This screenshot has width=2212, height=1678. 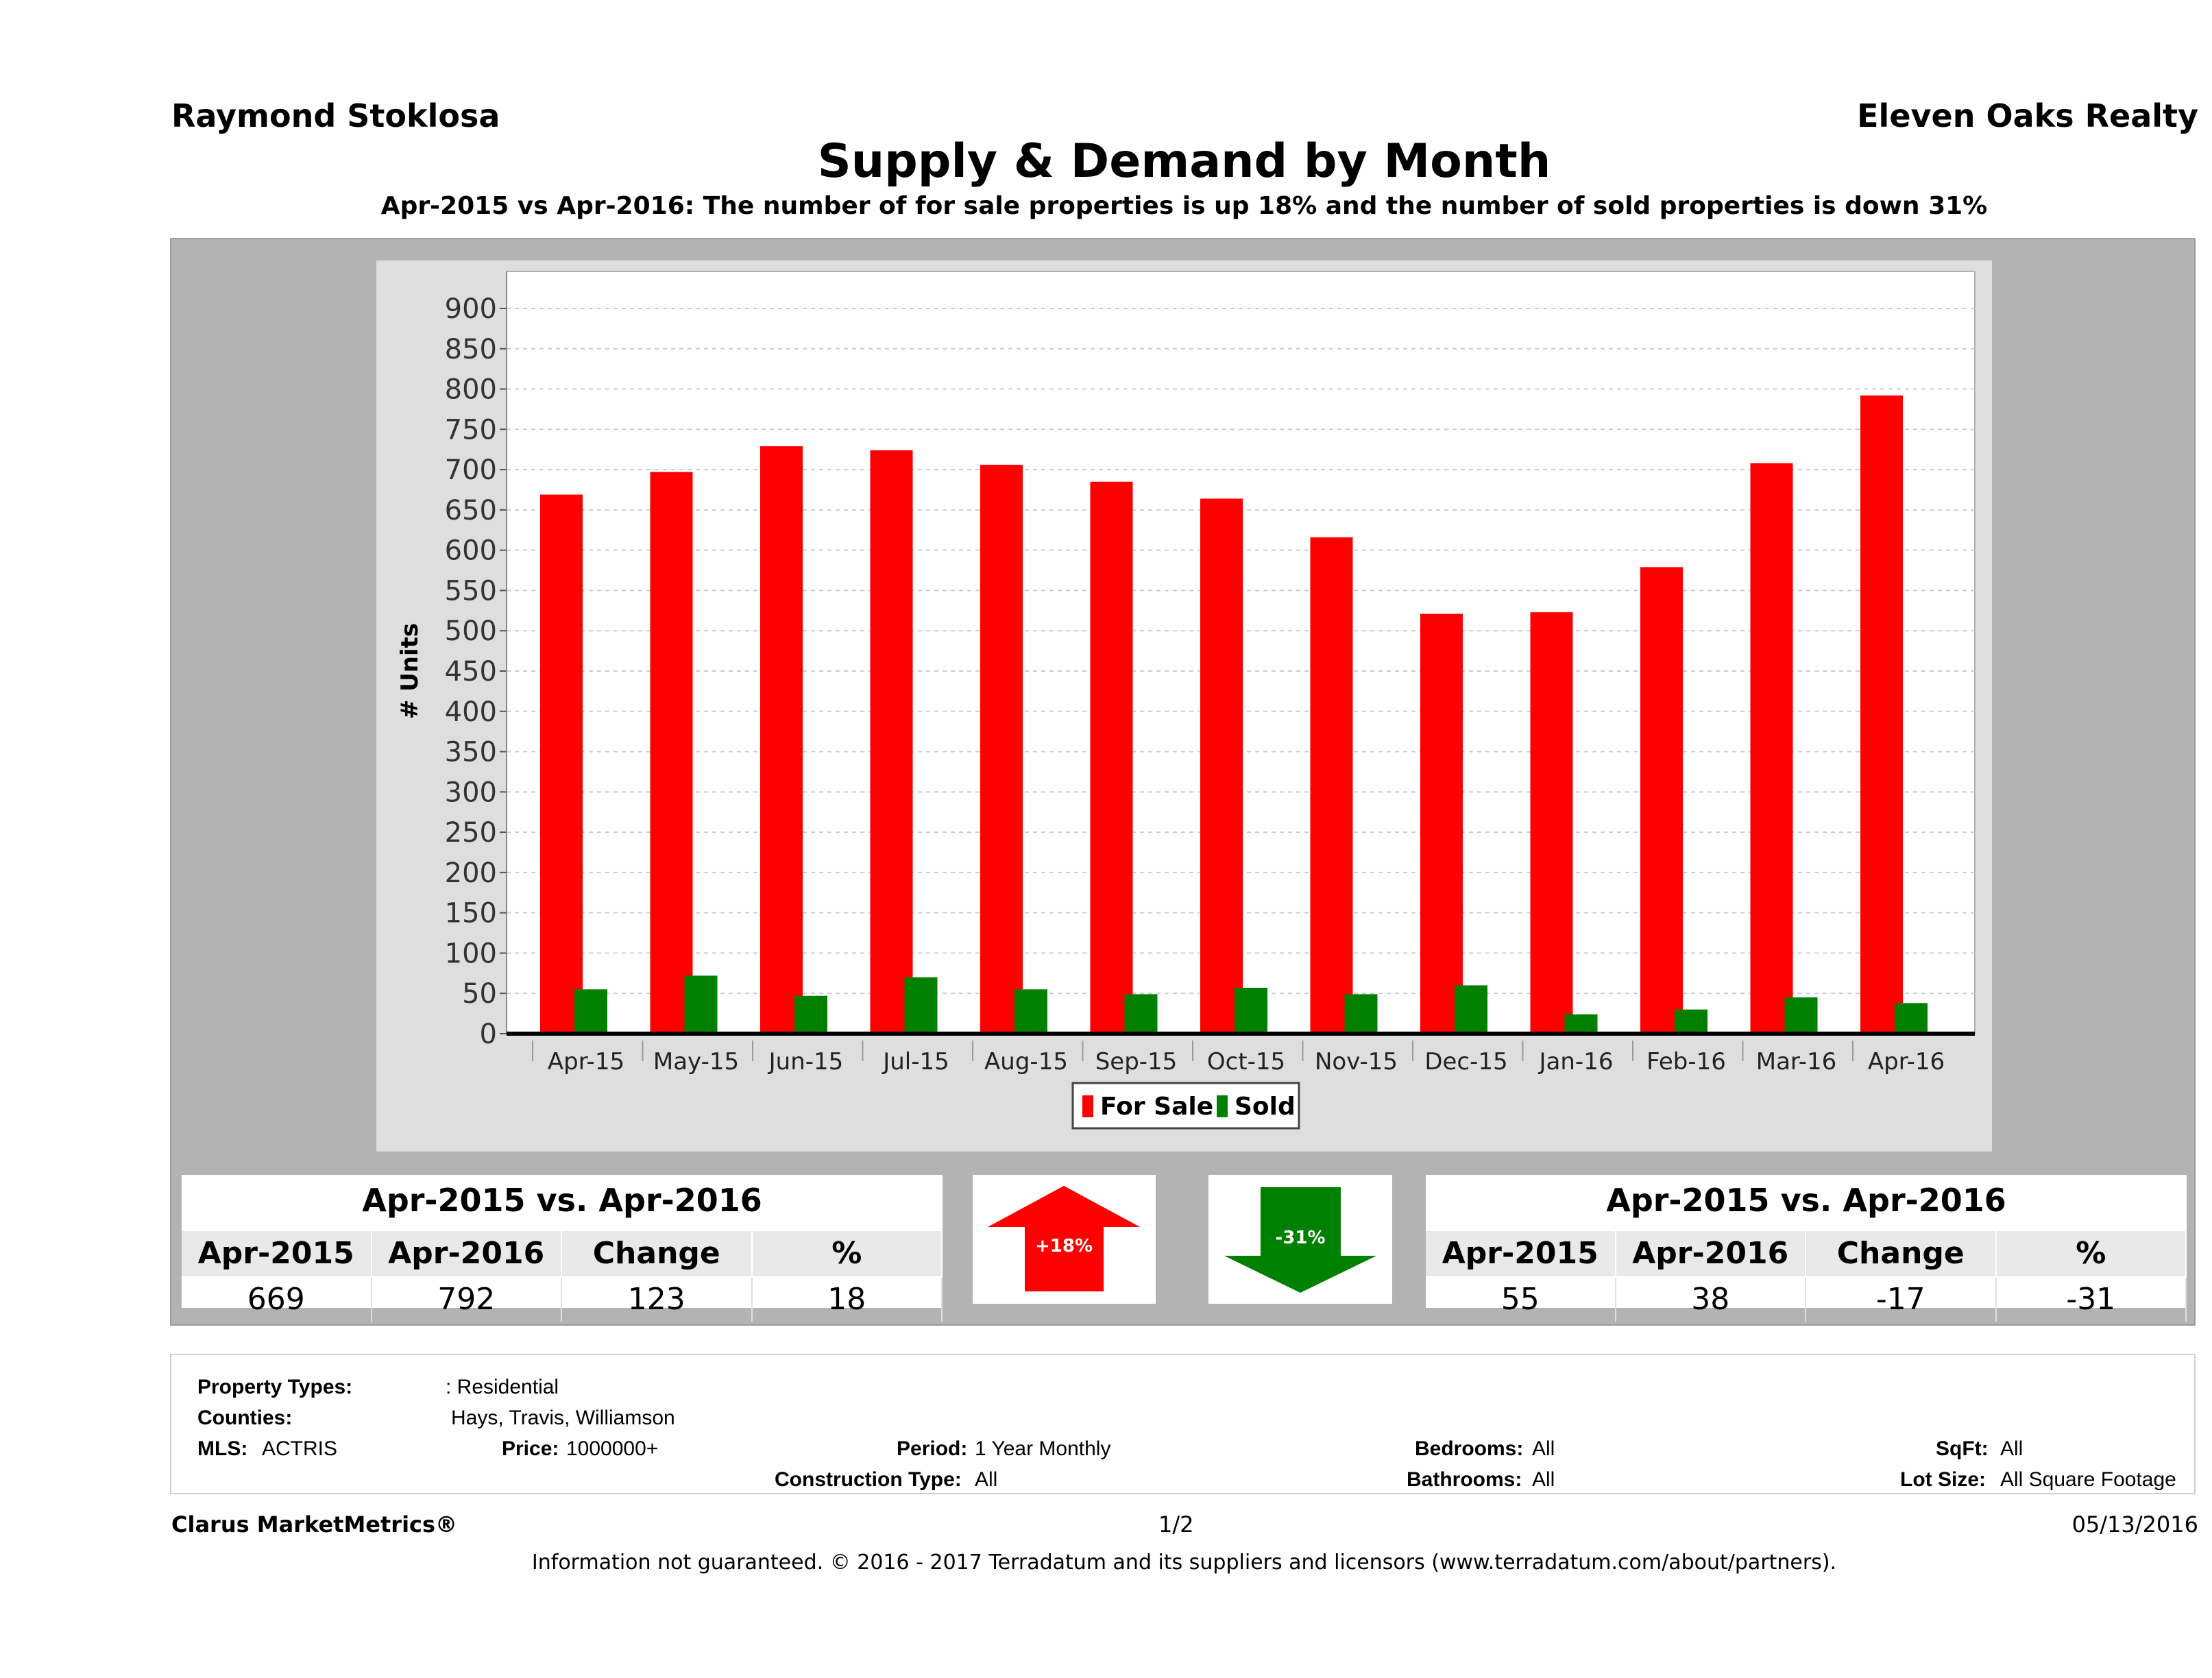 What do you see at coordinates (612, 1448) in the screenshot?
I see `price-value: 1000000+` at bounding box center [612, 1448].